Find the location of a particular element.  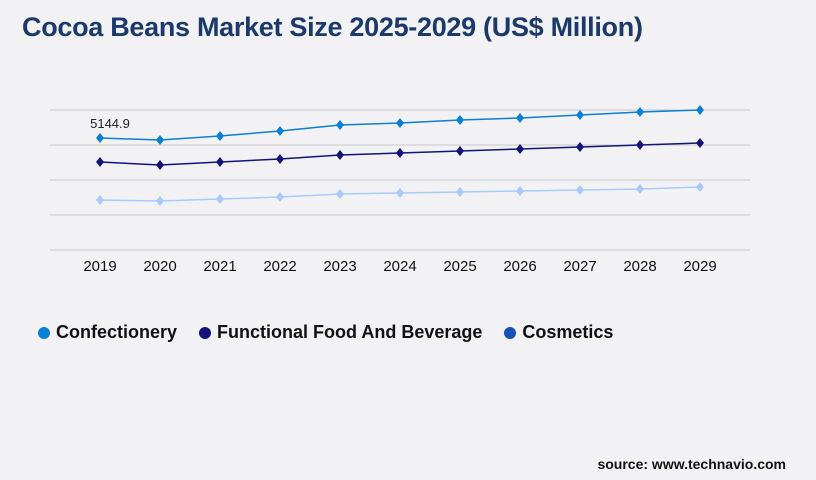

legend-label: Functional Food And Beverage is located at coordinates (350, 332).